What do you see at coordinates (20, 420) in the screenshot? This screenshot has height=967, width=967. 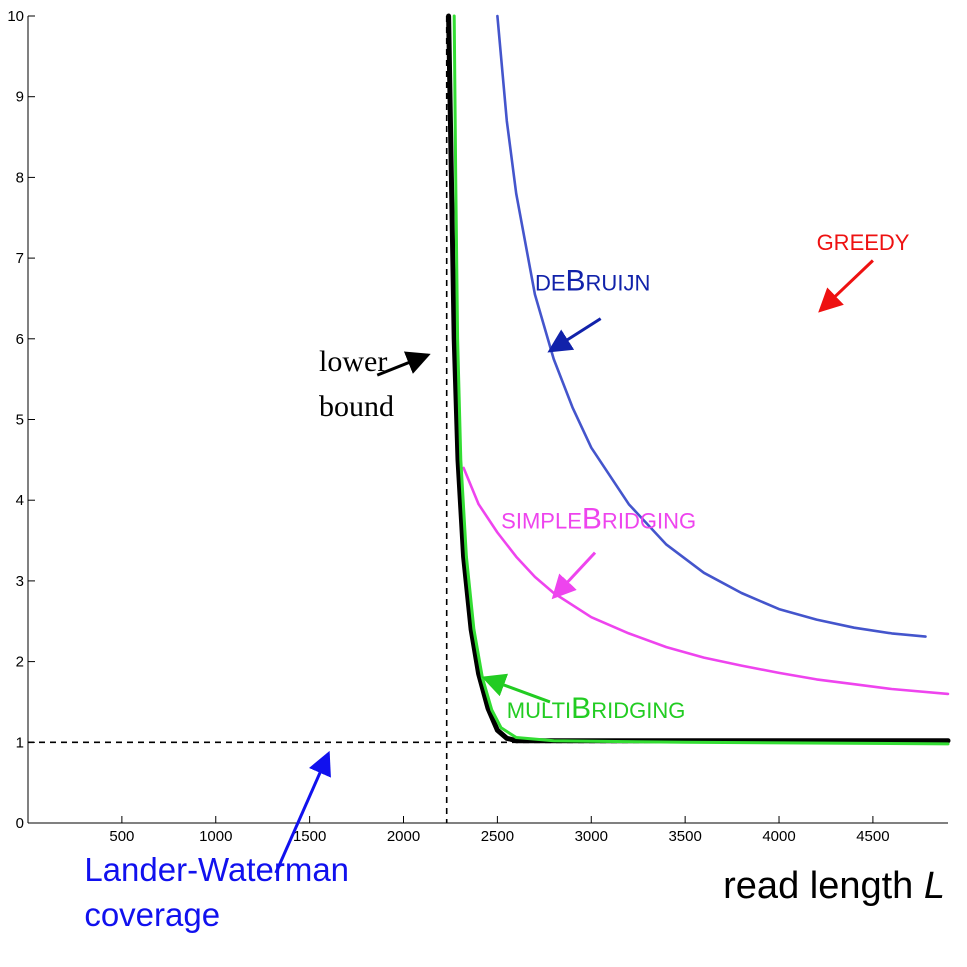 I see `y-tick-label: 5` at bounding box center [20, 420].